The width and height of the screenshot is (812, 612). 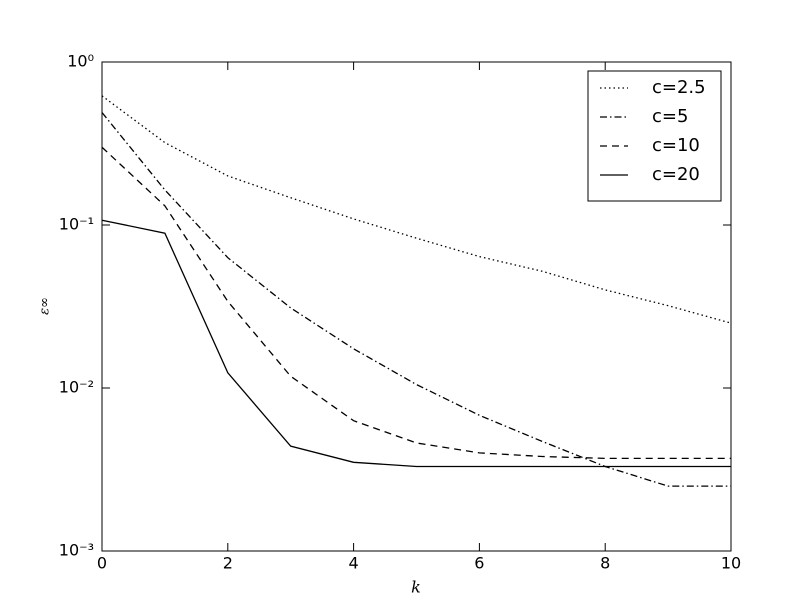 What do you see at coordinates (679, 87) in the screenshot?
I see `legend-label: c=2.5` at bounding box center [679, 87].